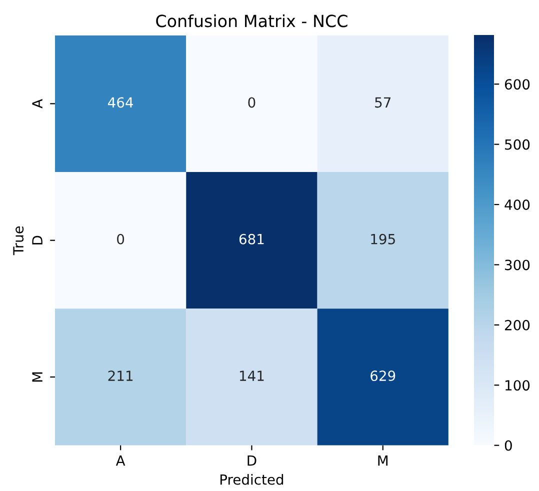  Describe the element at coordinates (383, 376) in the screenshot. I see `data-label: 629` at that location.